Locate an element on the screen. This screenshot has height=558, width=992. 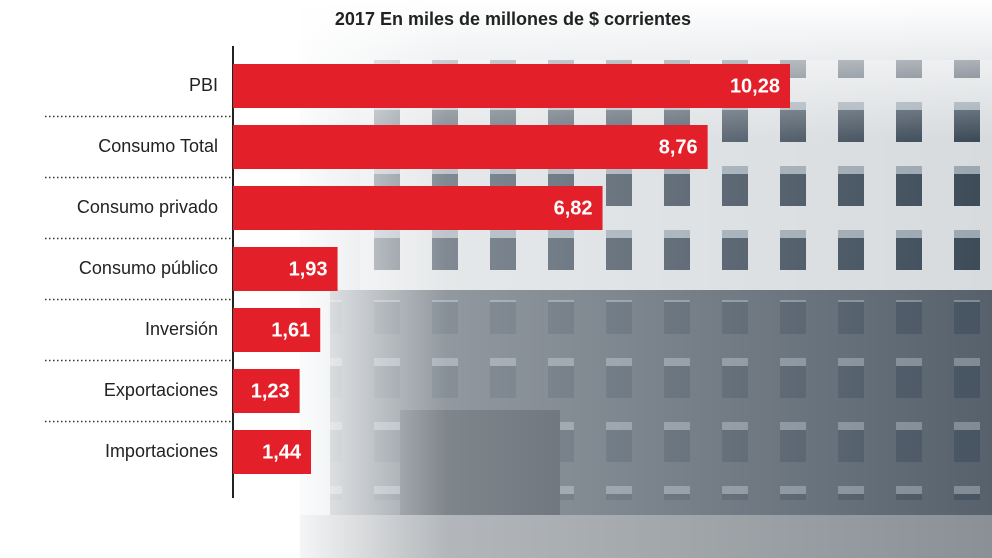
value-label: 8,76 is located at coordinates (678, 147).